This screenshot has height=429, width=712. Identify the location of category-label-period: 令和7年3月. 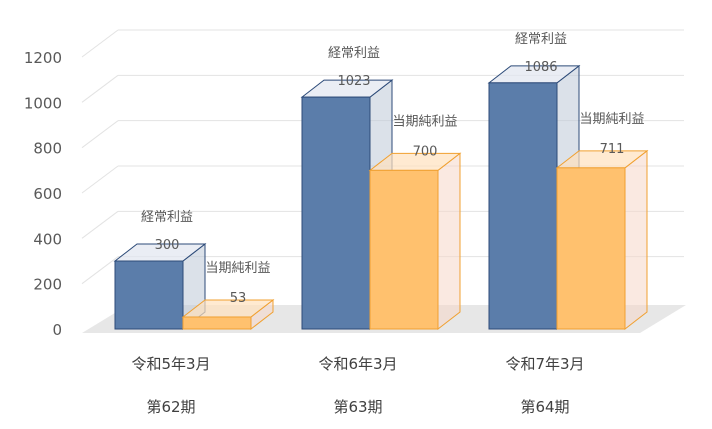
(544, 364).